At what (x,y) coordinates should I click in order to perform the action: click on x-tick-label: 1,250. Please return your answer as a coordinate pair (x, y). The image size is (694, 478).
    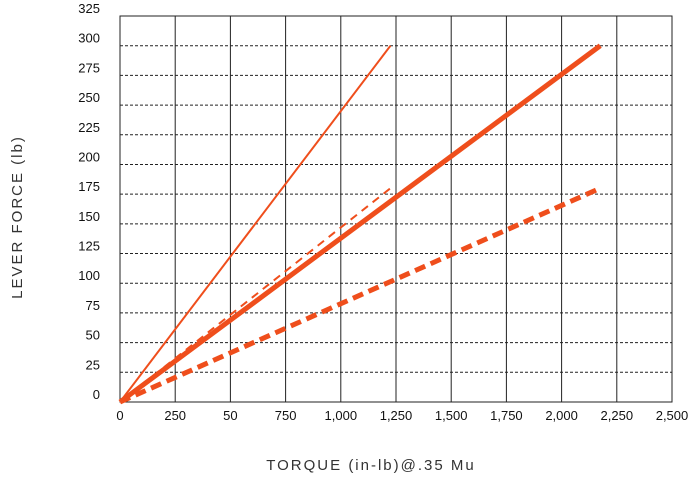
    Looking at the image, I should click on (396, 415).